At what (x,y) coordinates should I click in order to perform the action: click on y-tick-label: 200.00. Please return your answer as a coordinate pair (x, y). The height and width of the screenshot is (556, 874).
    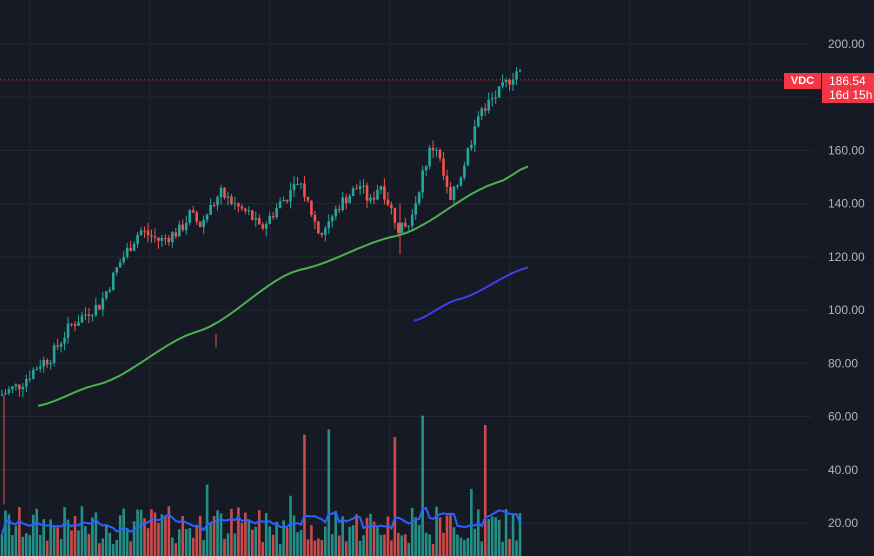
    Looking at the image, I should click on (846, 44).